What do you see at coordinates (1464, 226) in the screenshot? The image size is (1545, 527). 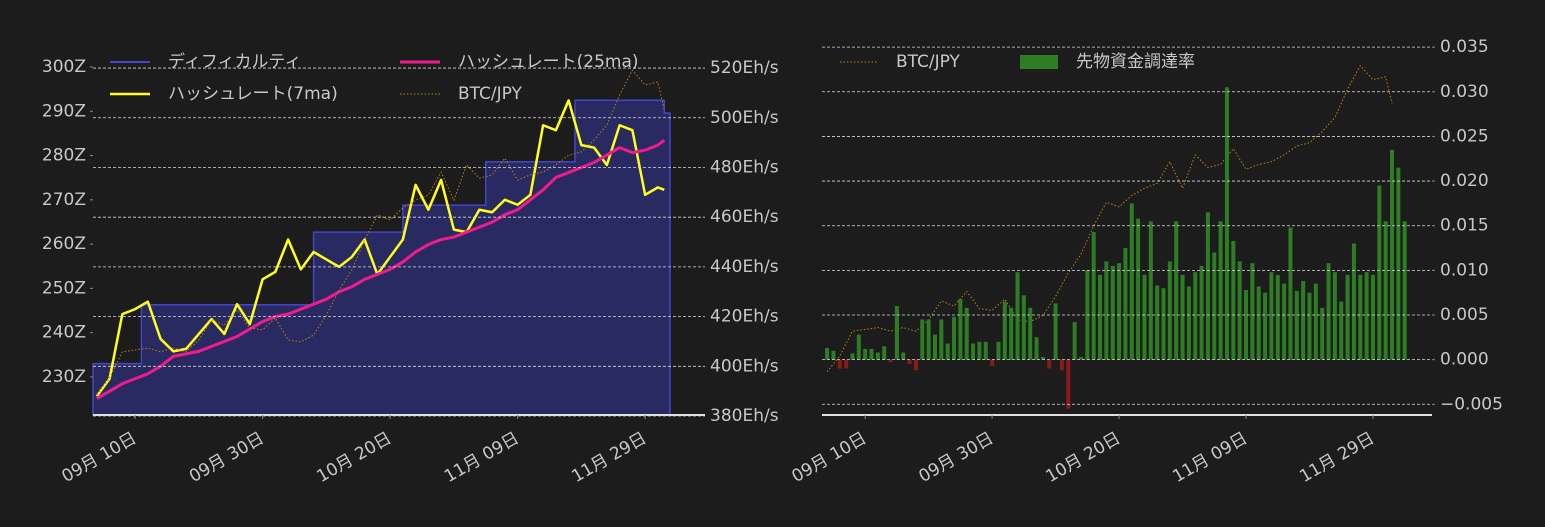 I see `y-tick-label: 0.015` at bounding box center [1464, 226].